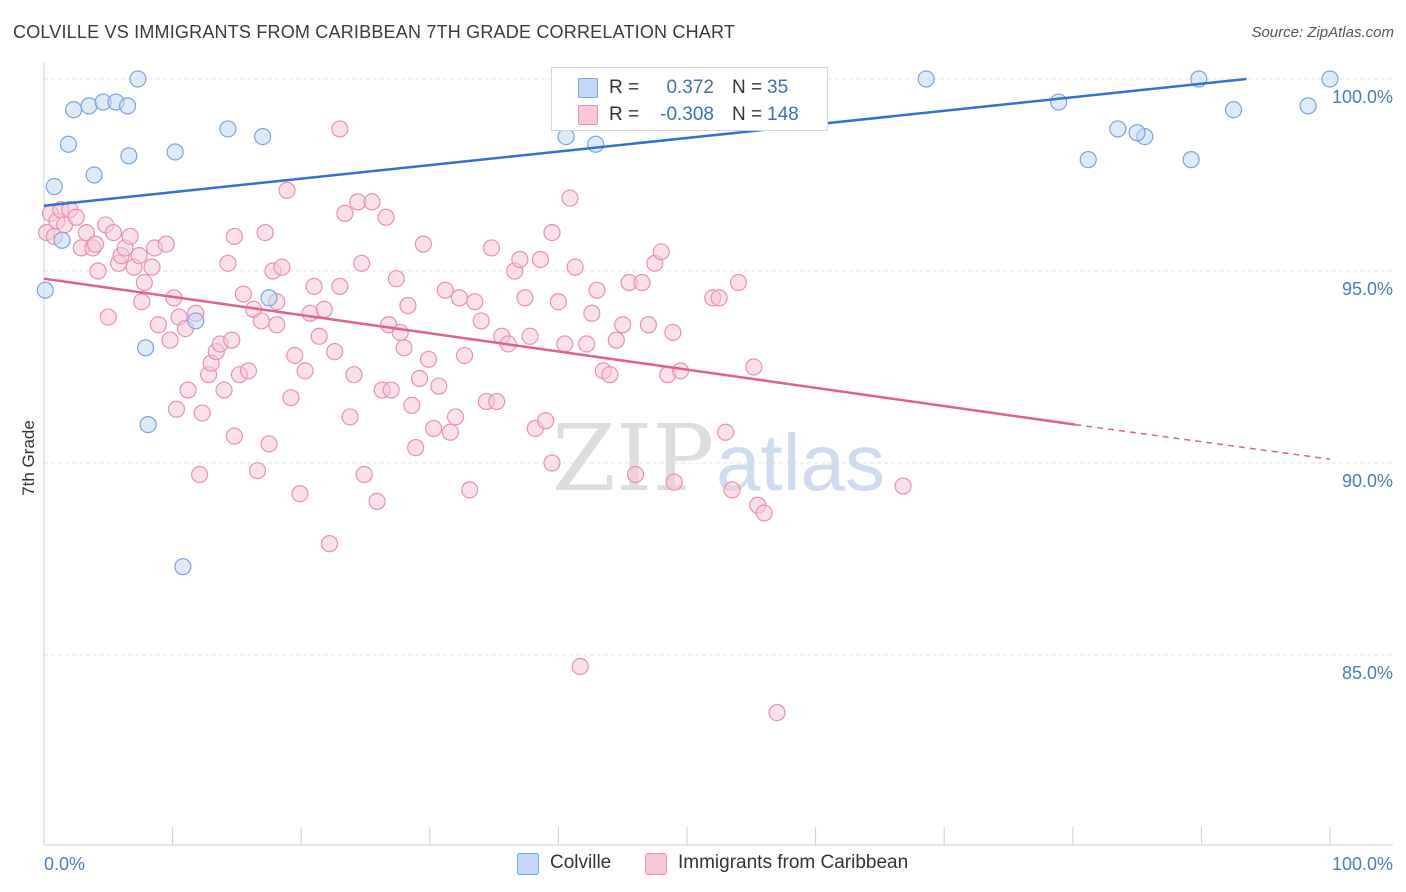 The image size is (1406, 892). What do you see at coordinates (1203, 441) in the screenshot?
I see `caribbean-trend-extension` at bounding box center [1203, 441].